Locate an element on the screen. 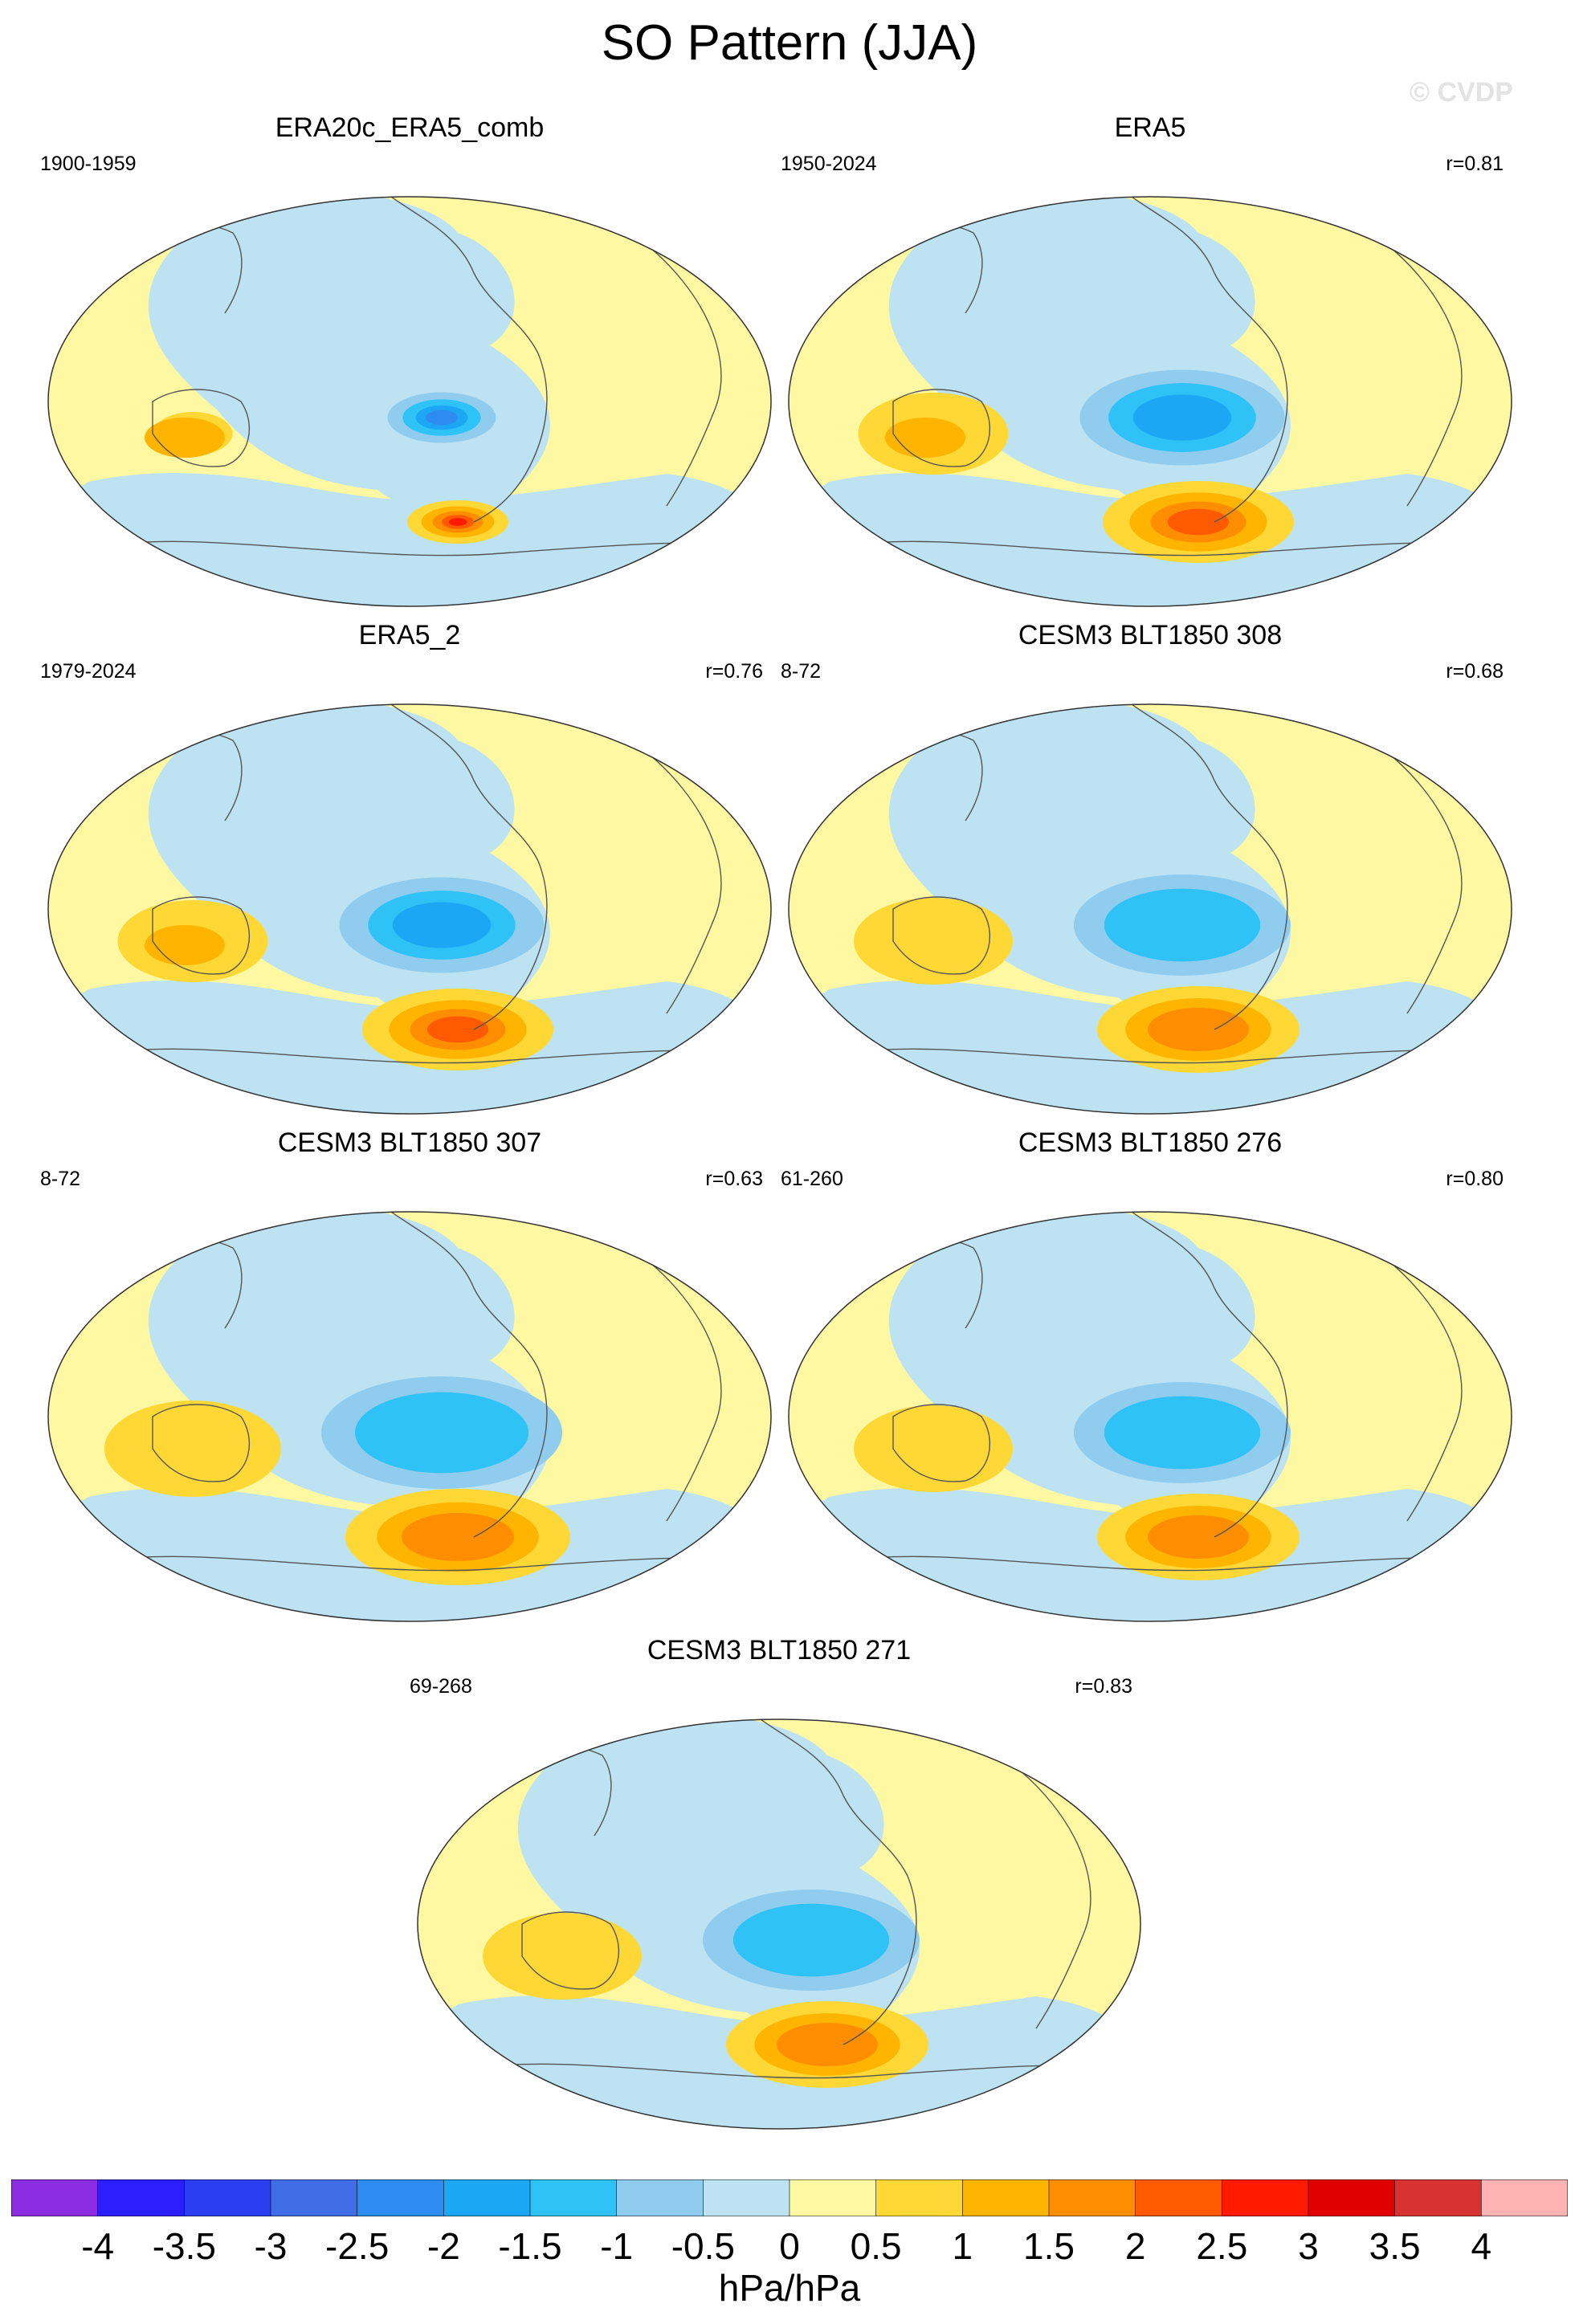  map-panel: CESM3 BLT1850 307 8-72 r=0.63 is located at coordinates (409, 1384).